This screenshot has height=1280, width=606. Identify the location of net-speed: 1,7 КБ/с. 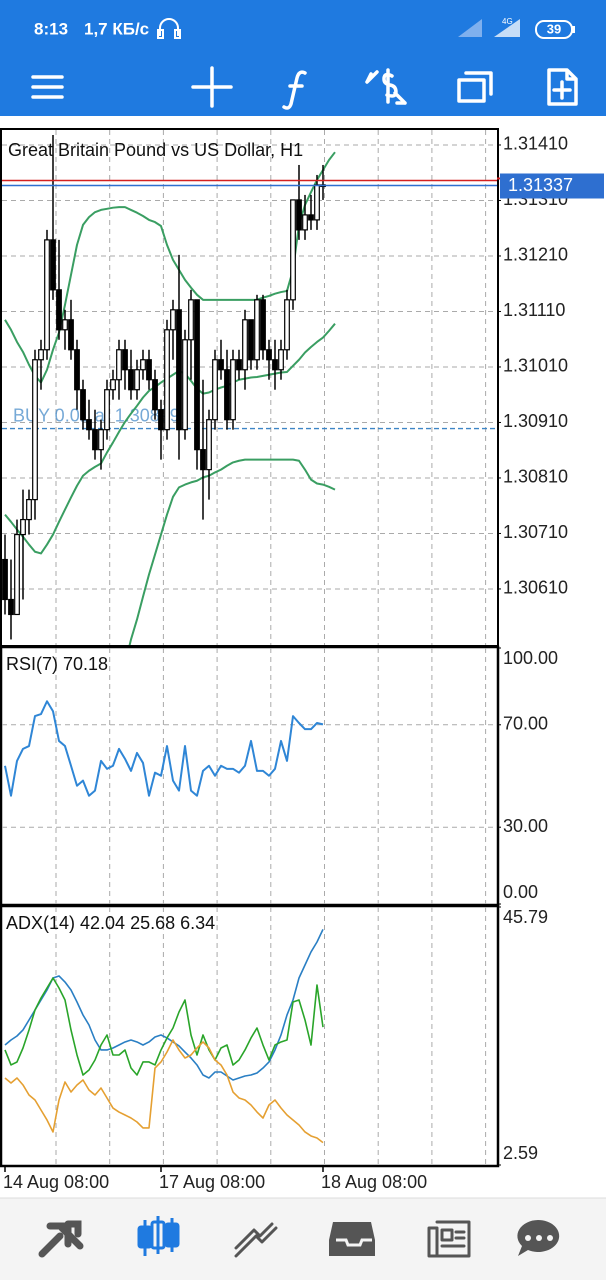
(116, 28).